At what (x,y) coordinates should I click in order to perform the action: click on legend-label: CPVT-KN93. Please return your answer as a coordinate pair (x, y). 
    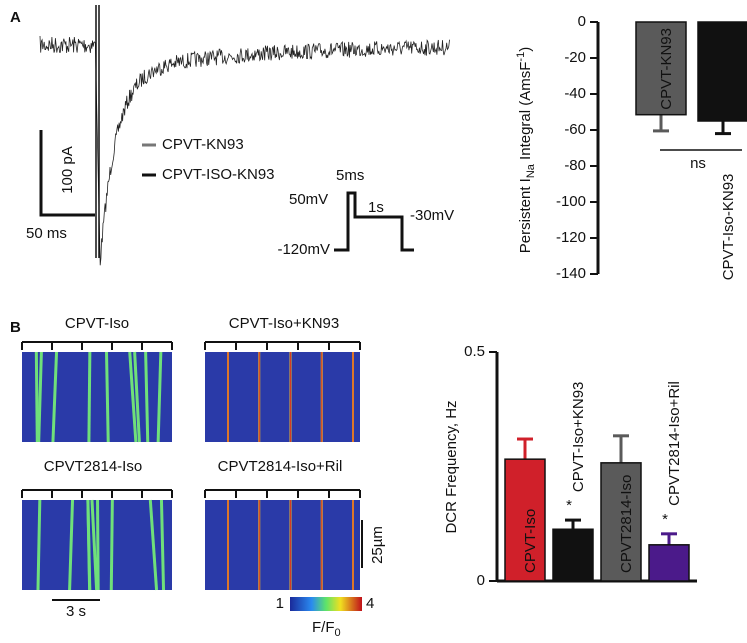
    Looking at the image, I should click on (203, 144).